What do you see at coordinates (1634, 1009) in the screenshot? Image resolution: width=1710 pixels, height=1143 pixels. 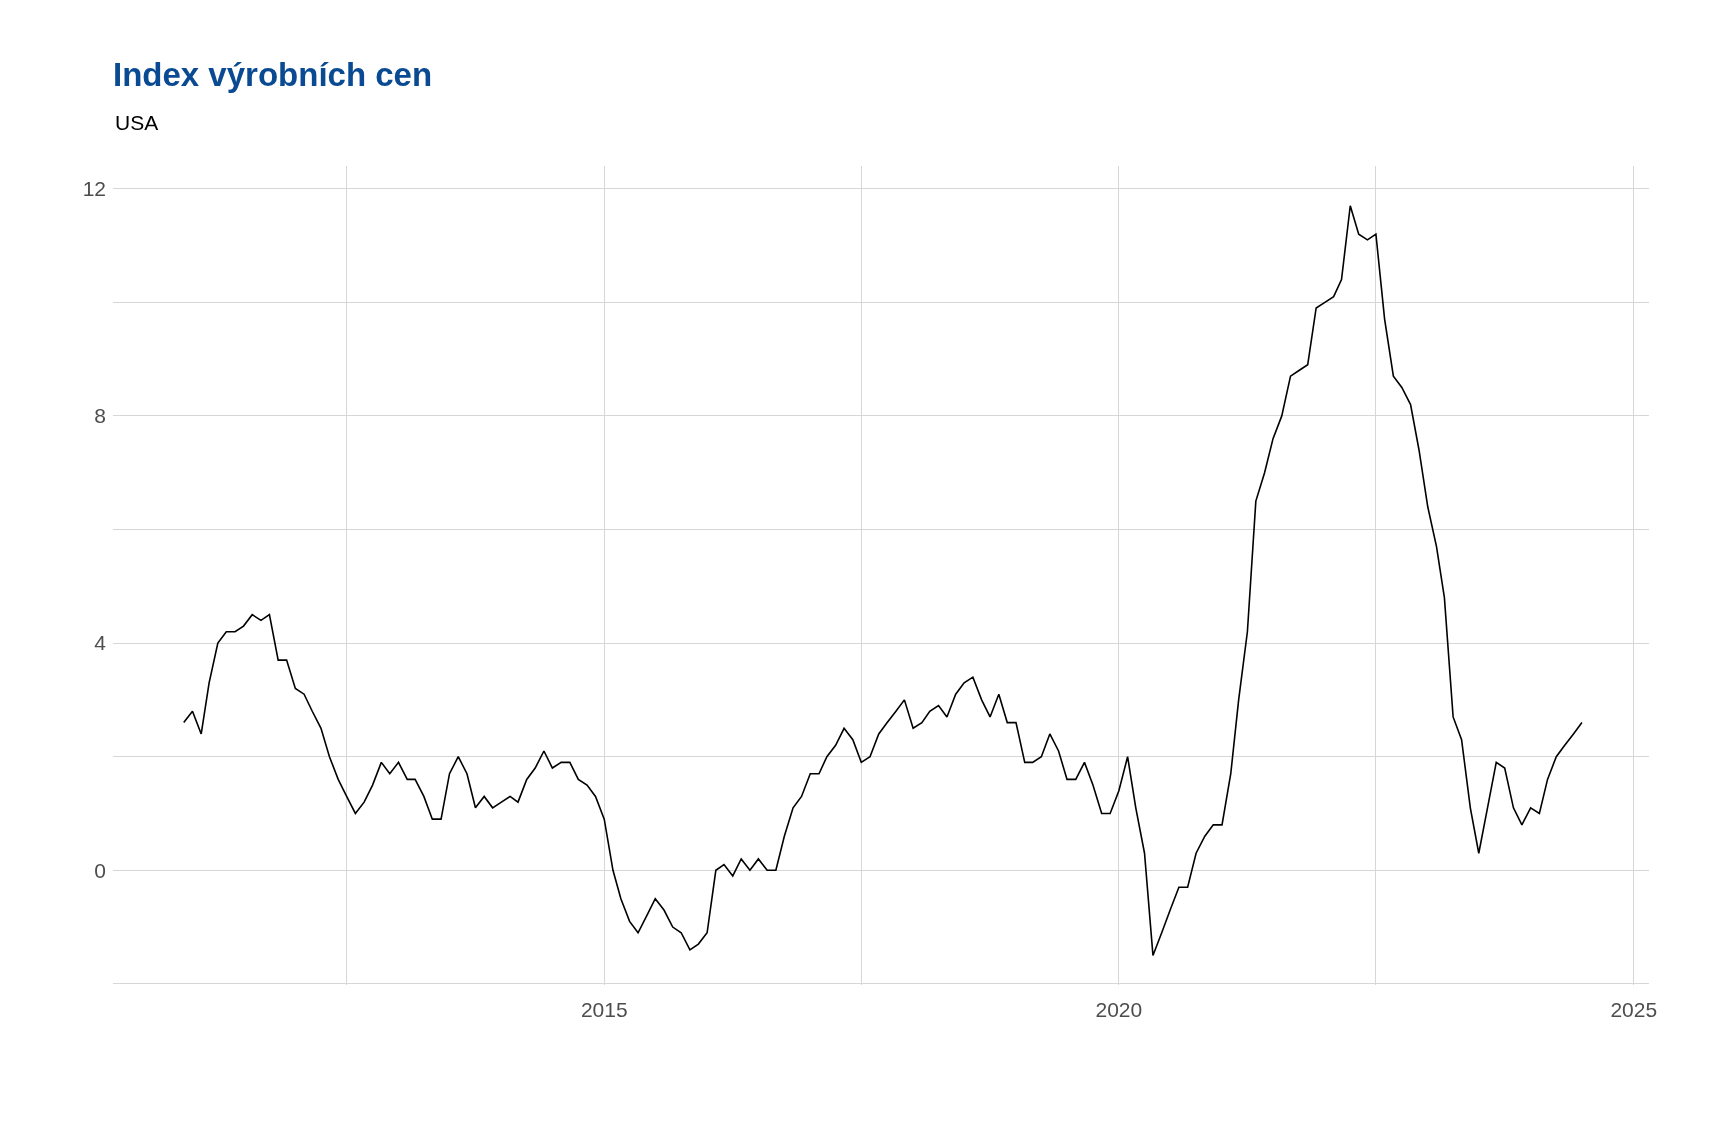 I see `x-tick-label: 2025` at bounding box center [1634, 1009].